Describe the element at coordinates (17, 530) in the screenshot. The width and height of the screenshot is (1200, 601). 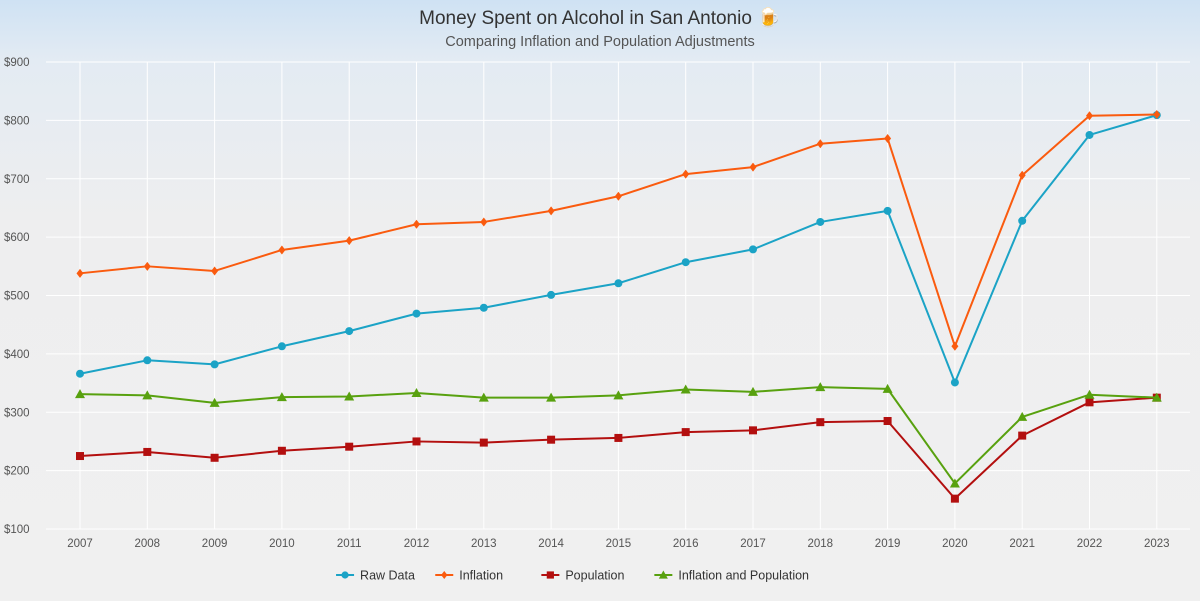
I see `y-tick-label: $100` at that location.